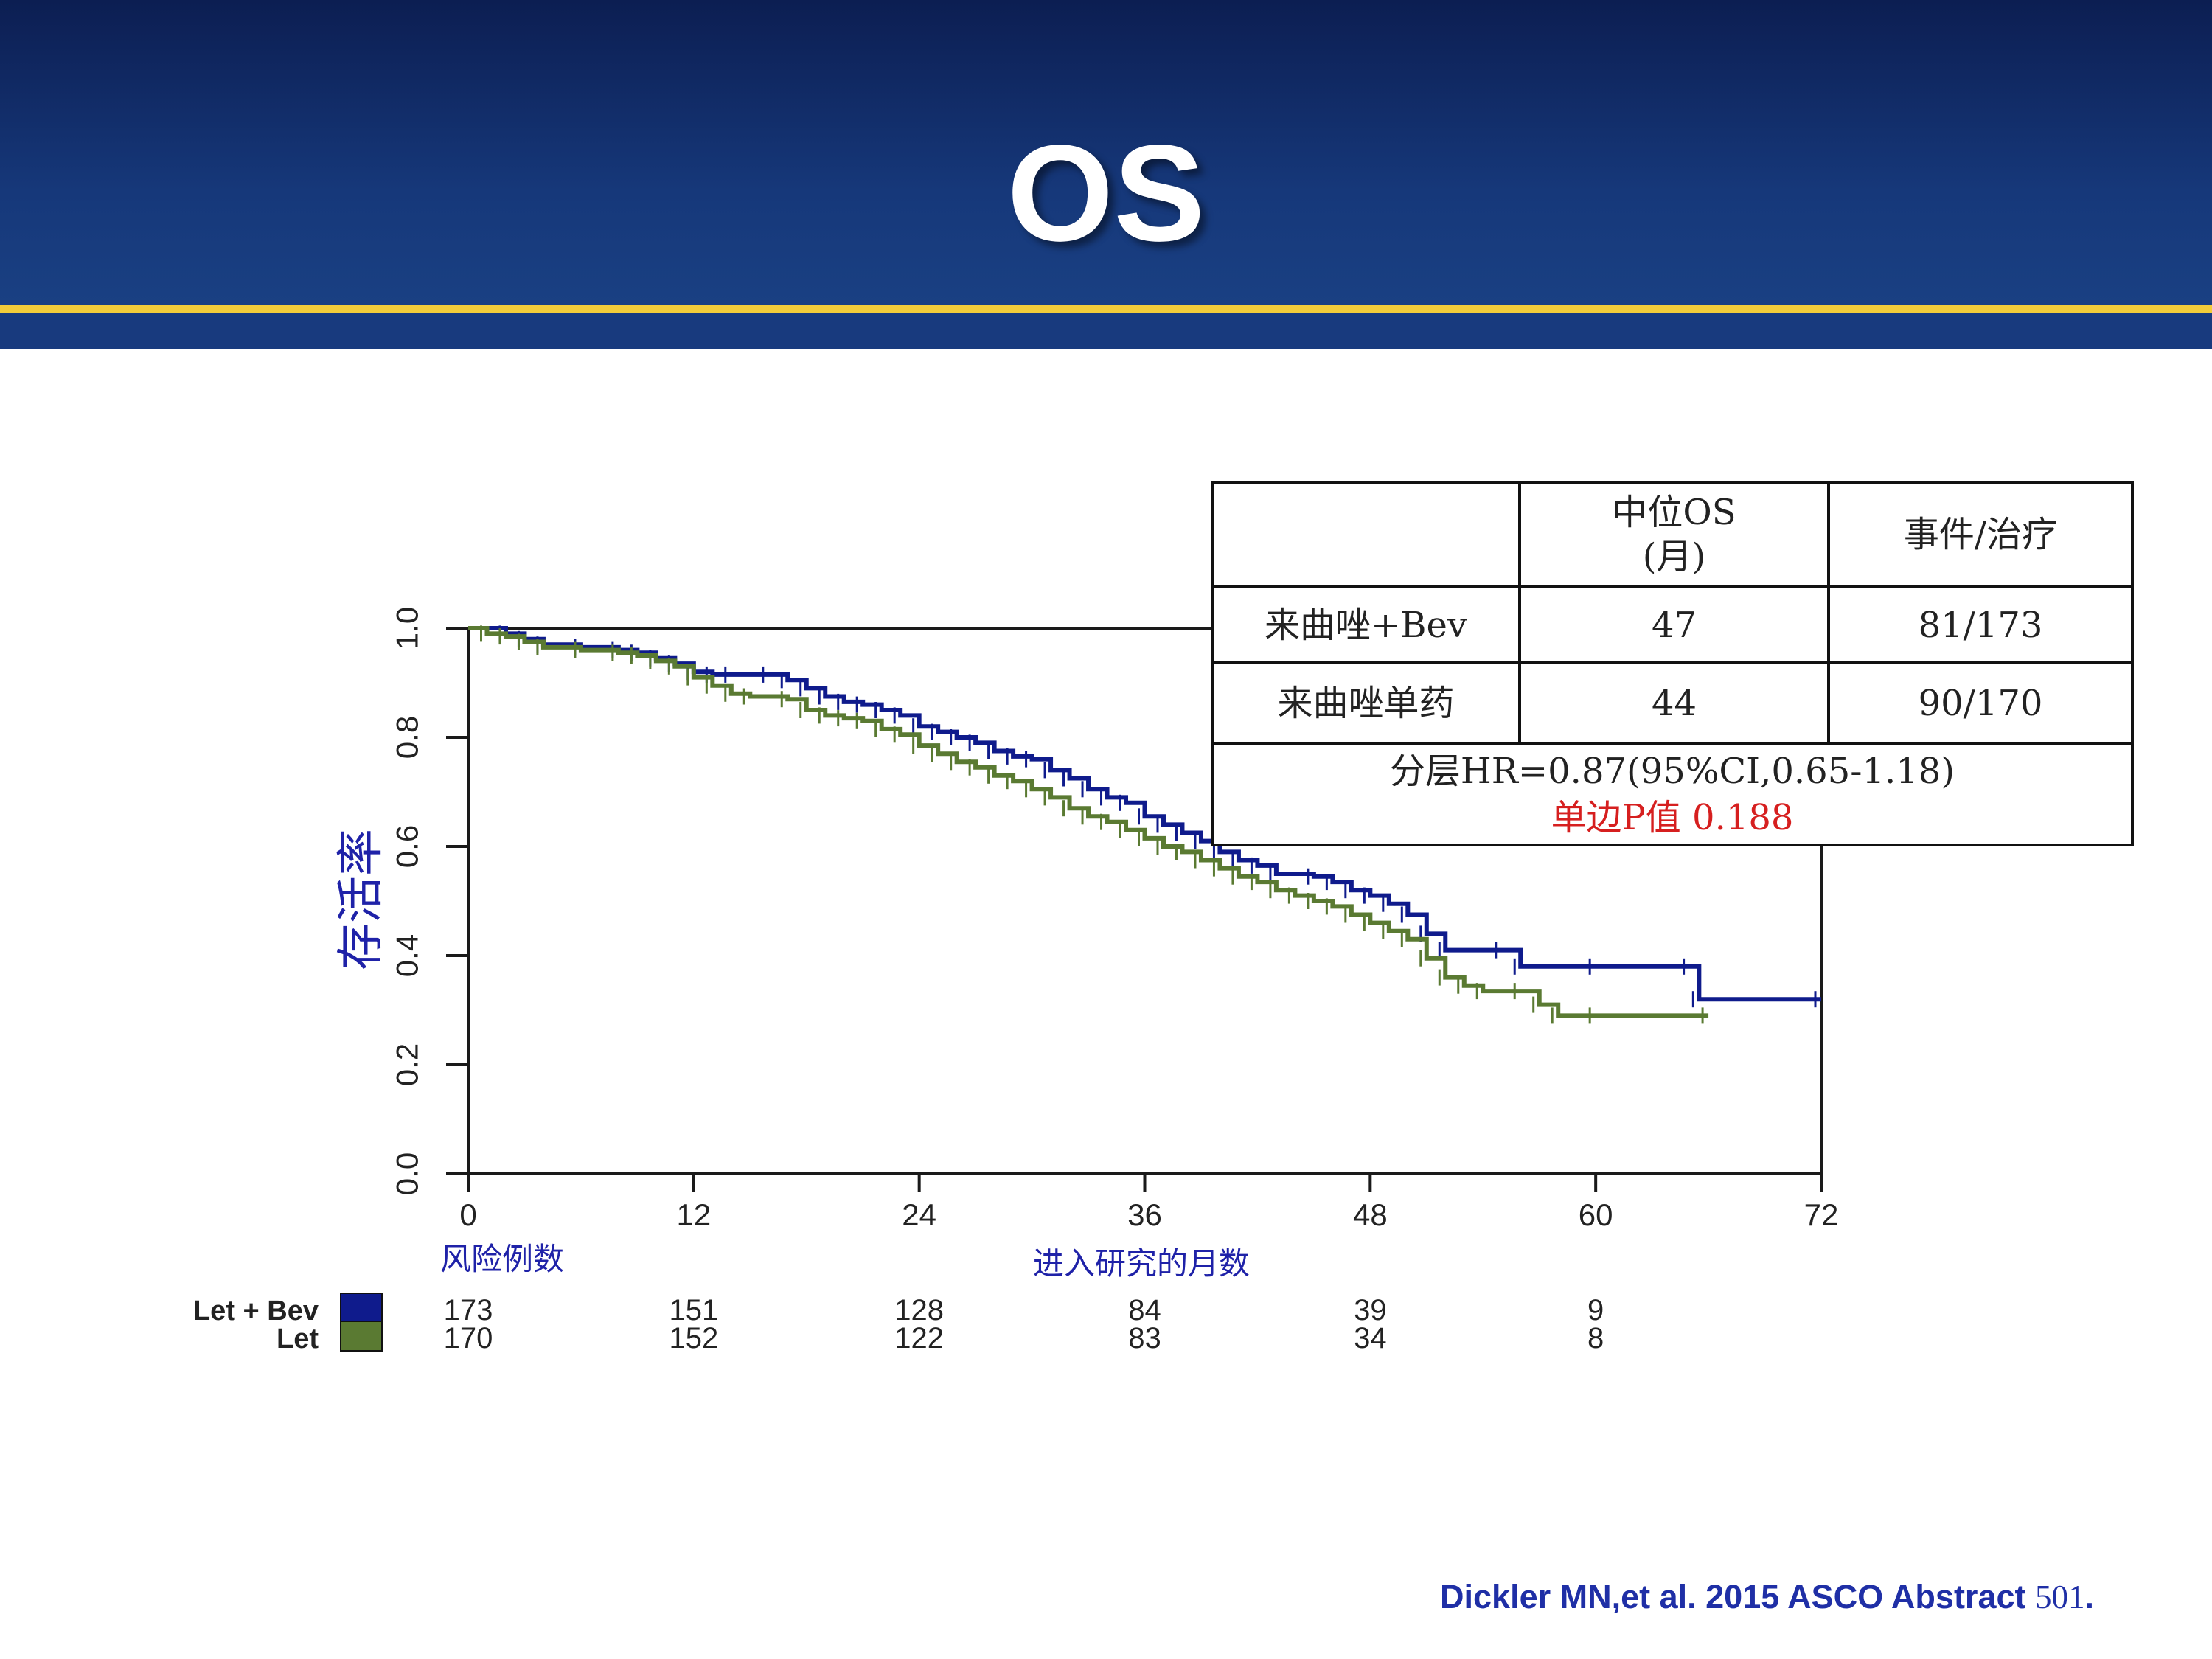  What do you see at coordinates (693, 1310) in the screenshot?
I see `at-risk-count: 151` at bounding box center [693, 1310].